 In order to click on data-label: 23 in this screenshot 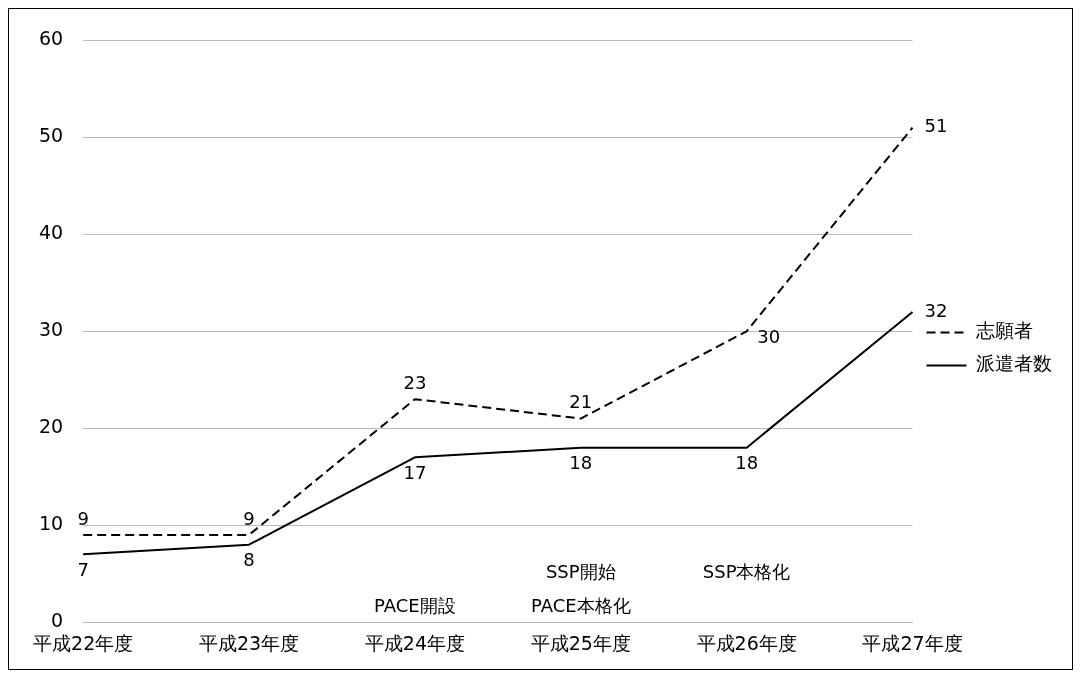, I will do `click(415, 382)`.